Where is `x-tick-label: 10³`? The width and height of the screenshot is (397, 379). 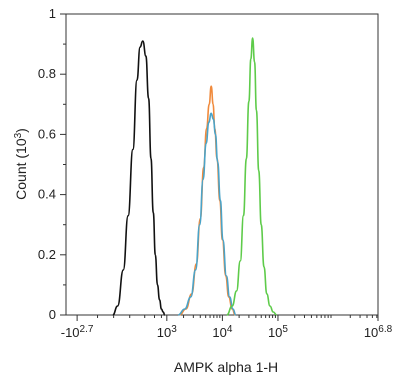 x-tick-label: 10³ is located at coordinates (167, 332).